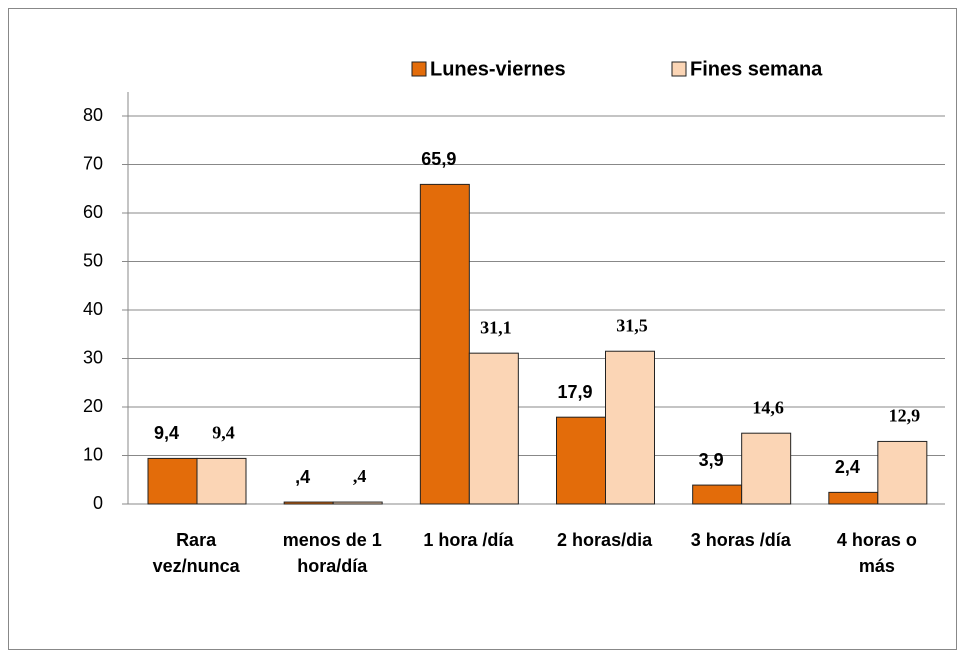  I want to click on data-label: 17,9, so click(574, 392).